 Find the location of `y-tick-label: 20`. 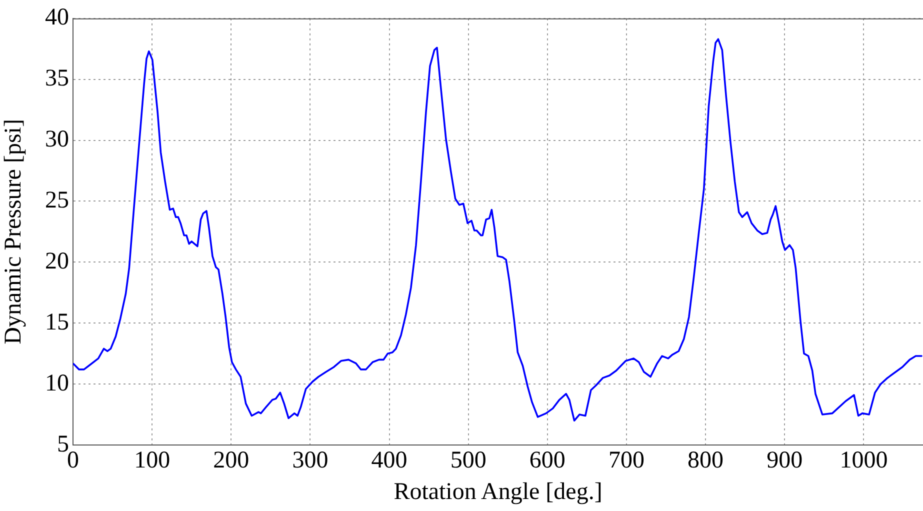

y-tick-label: 20 is located at coordinates (57, 261).